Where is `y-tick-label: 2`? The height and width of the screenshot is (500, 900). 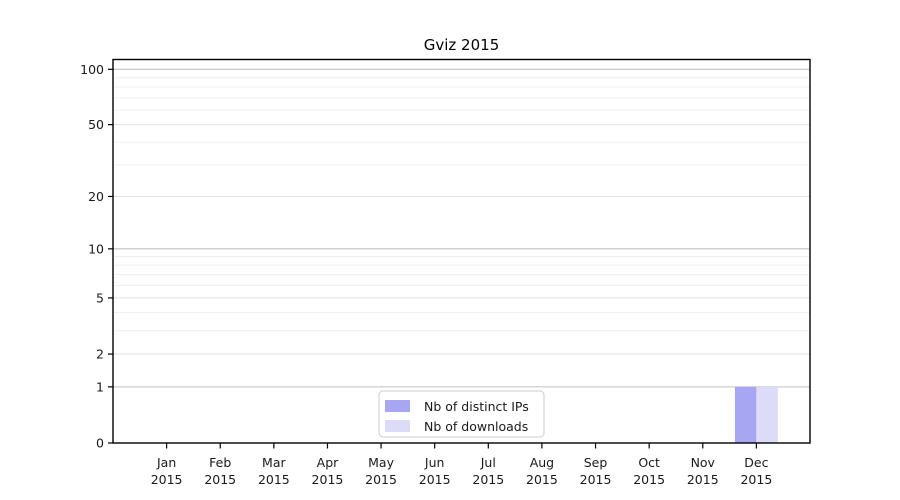
y-tick-label: 2 is located at coordinates (100, 354).